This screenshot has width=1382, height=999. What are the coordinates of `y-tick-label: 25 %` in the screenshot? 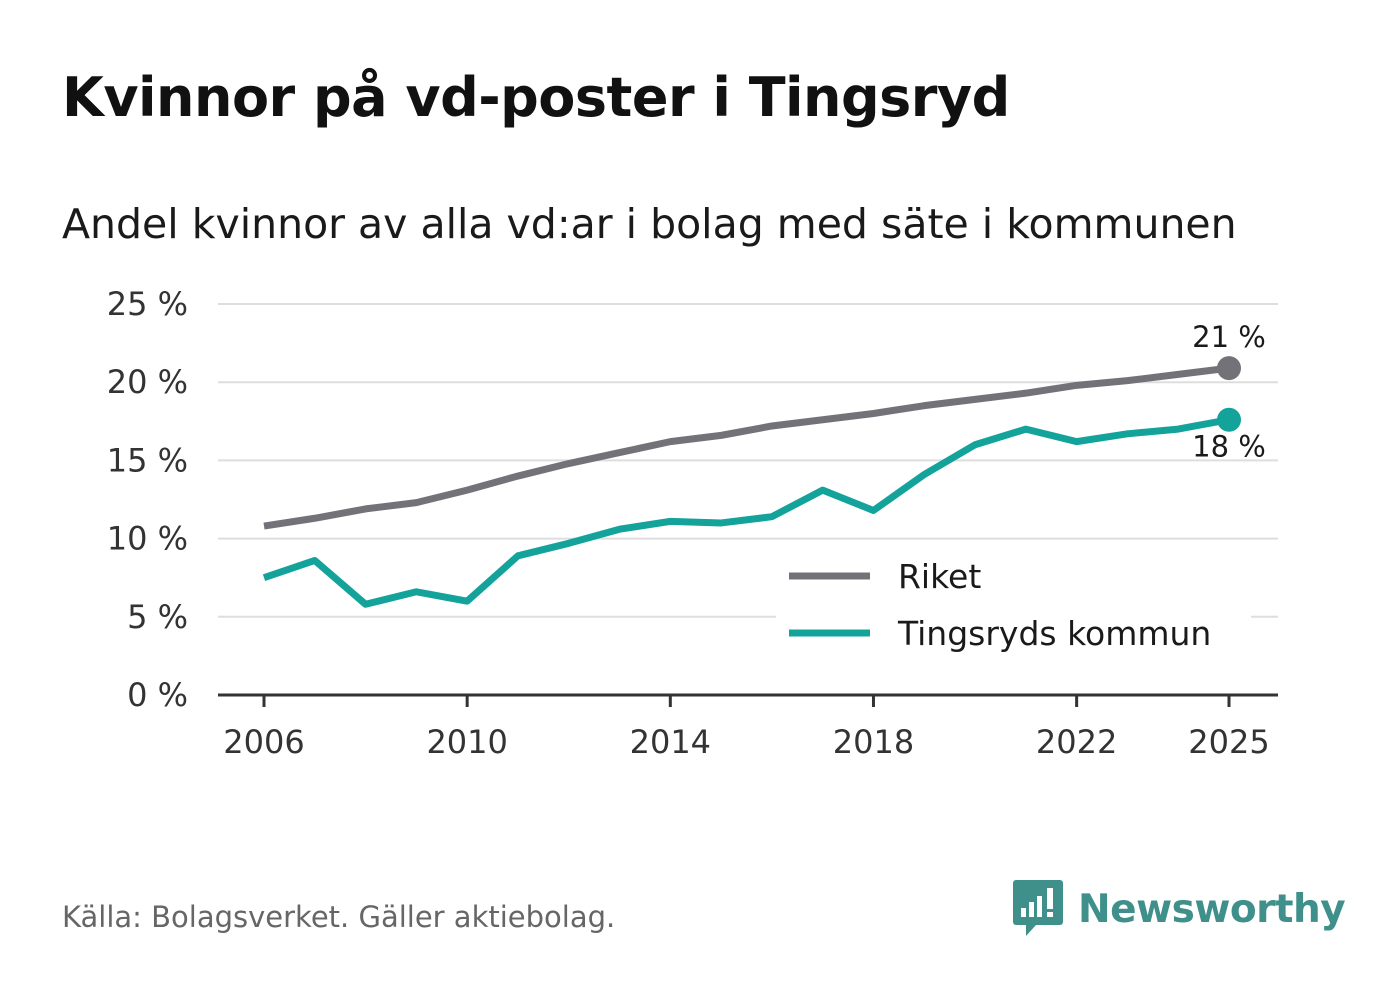 It's located at (147, 304).